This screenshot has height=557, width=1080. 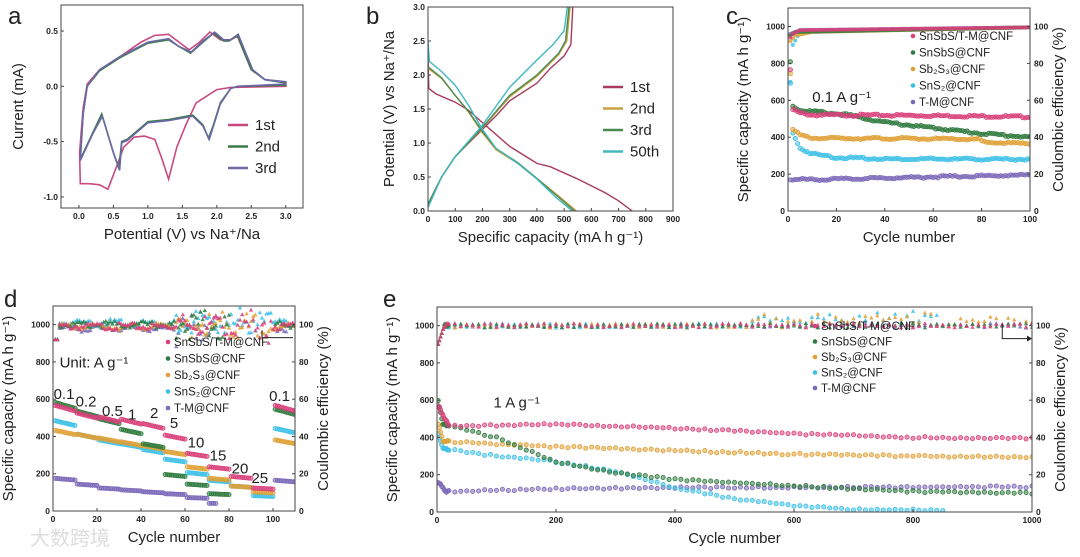 I want to click on y2-tick-label: 0, so click(x=1038, y=512).